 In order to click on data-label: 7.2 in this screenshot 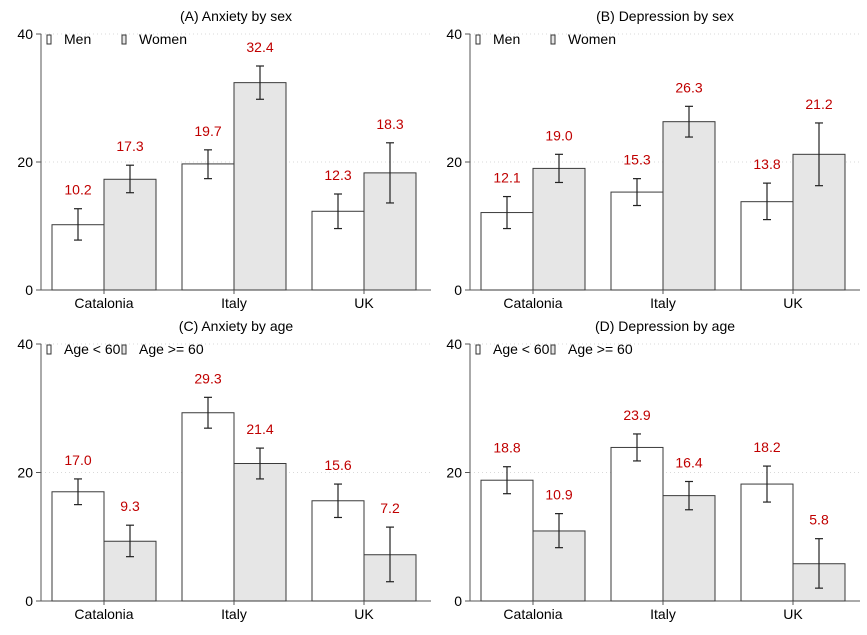, I will do `click(390, 508)`.